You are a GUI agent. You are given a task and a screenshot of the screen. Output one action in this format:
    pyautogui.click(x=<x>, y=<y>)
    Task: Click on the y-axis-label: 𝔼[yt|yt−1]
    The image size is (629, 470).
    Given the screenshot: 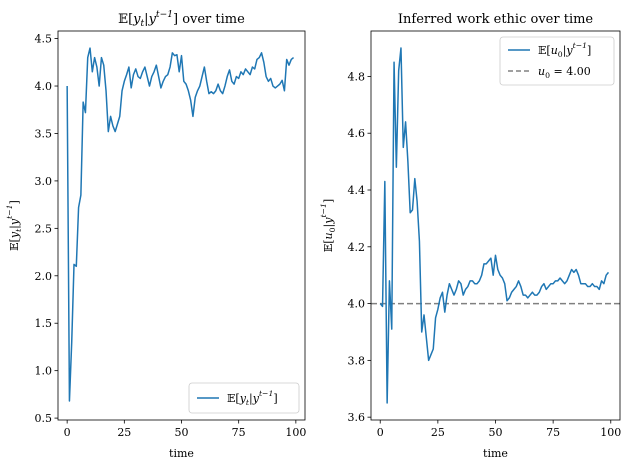 What is the action you would take?
    pyautogui.click(x=14, y=225)
    